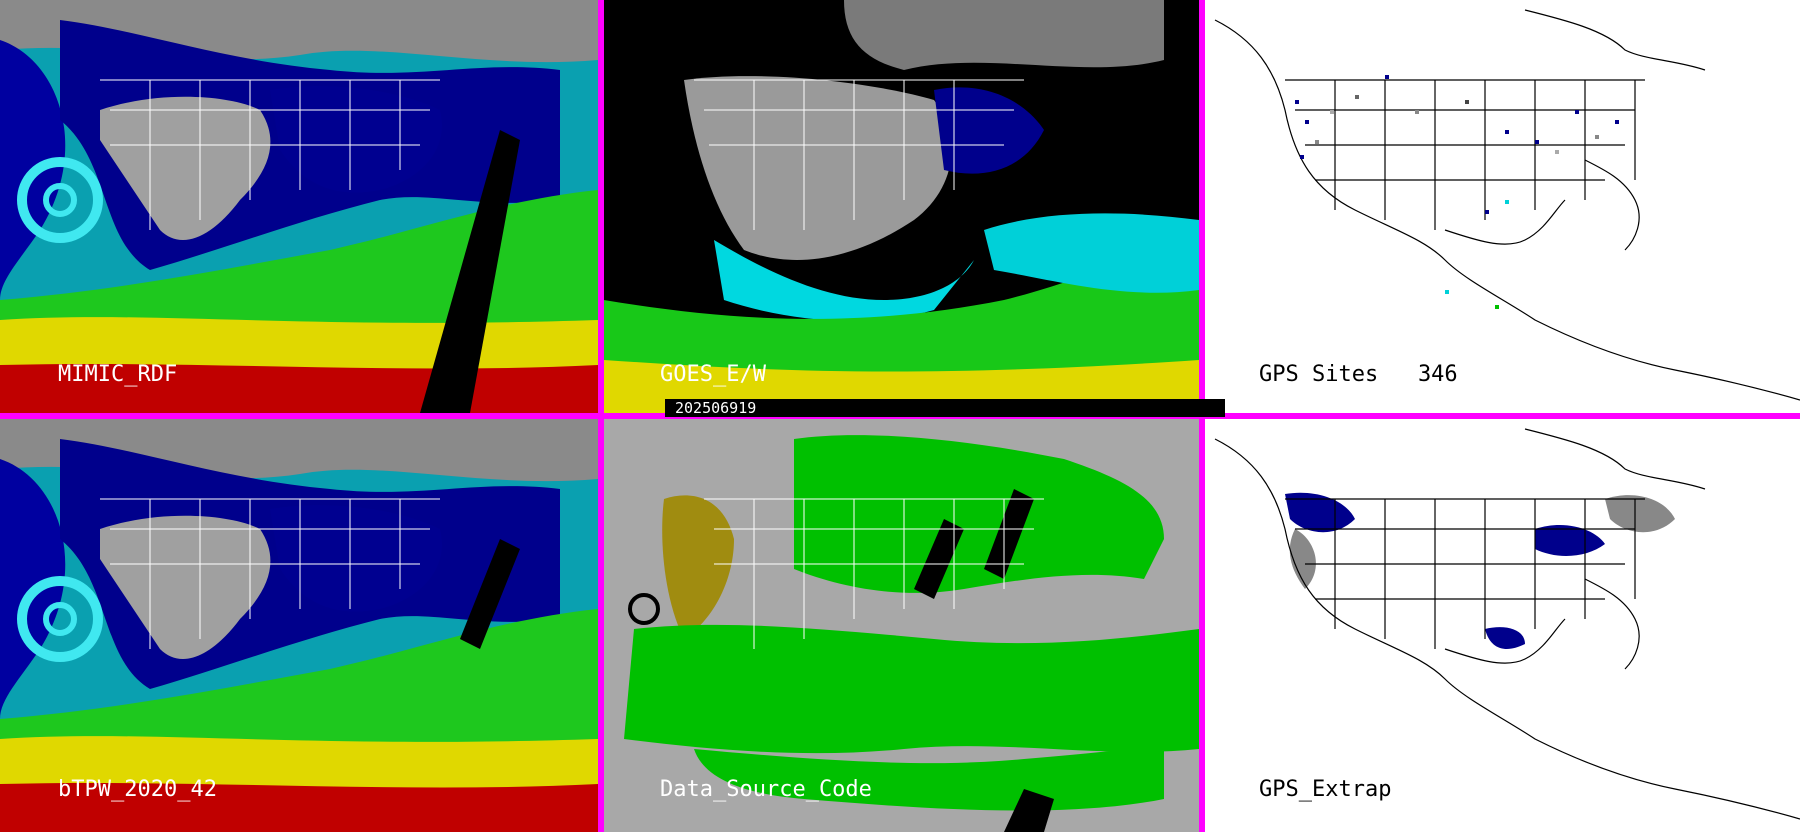  What do you see at coordinates (713, 374) in the screenshot?
I see `panel-label: GOES_E/W` at bounding box center [713, 374].